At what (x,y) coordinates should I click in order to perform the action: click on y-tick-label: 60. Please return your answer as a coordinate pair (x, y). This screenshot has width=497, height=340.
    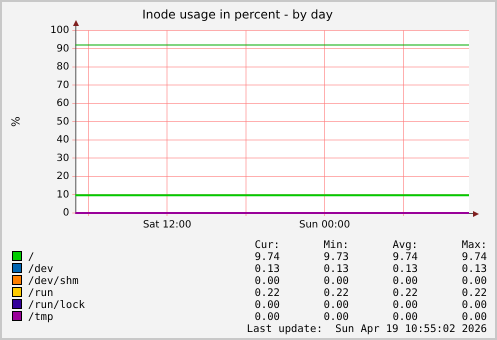
    Looking at the image, I should click on (63, 104).